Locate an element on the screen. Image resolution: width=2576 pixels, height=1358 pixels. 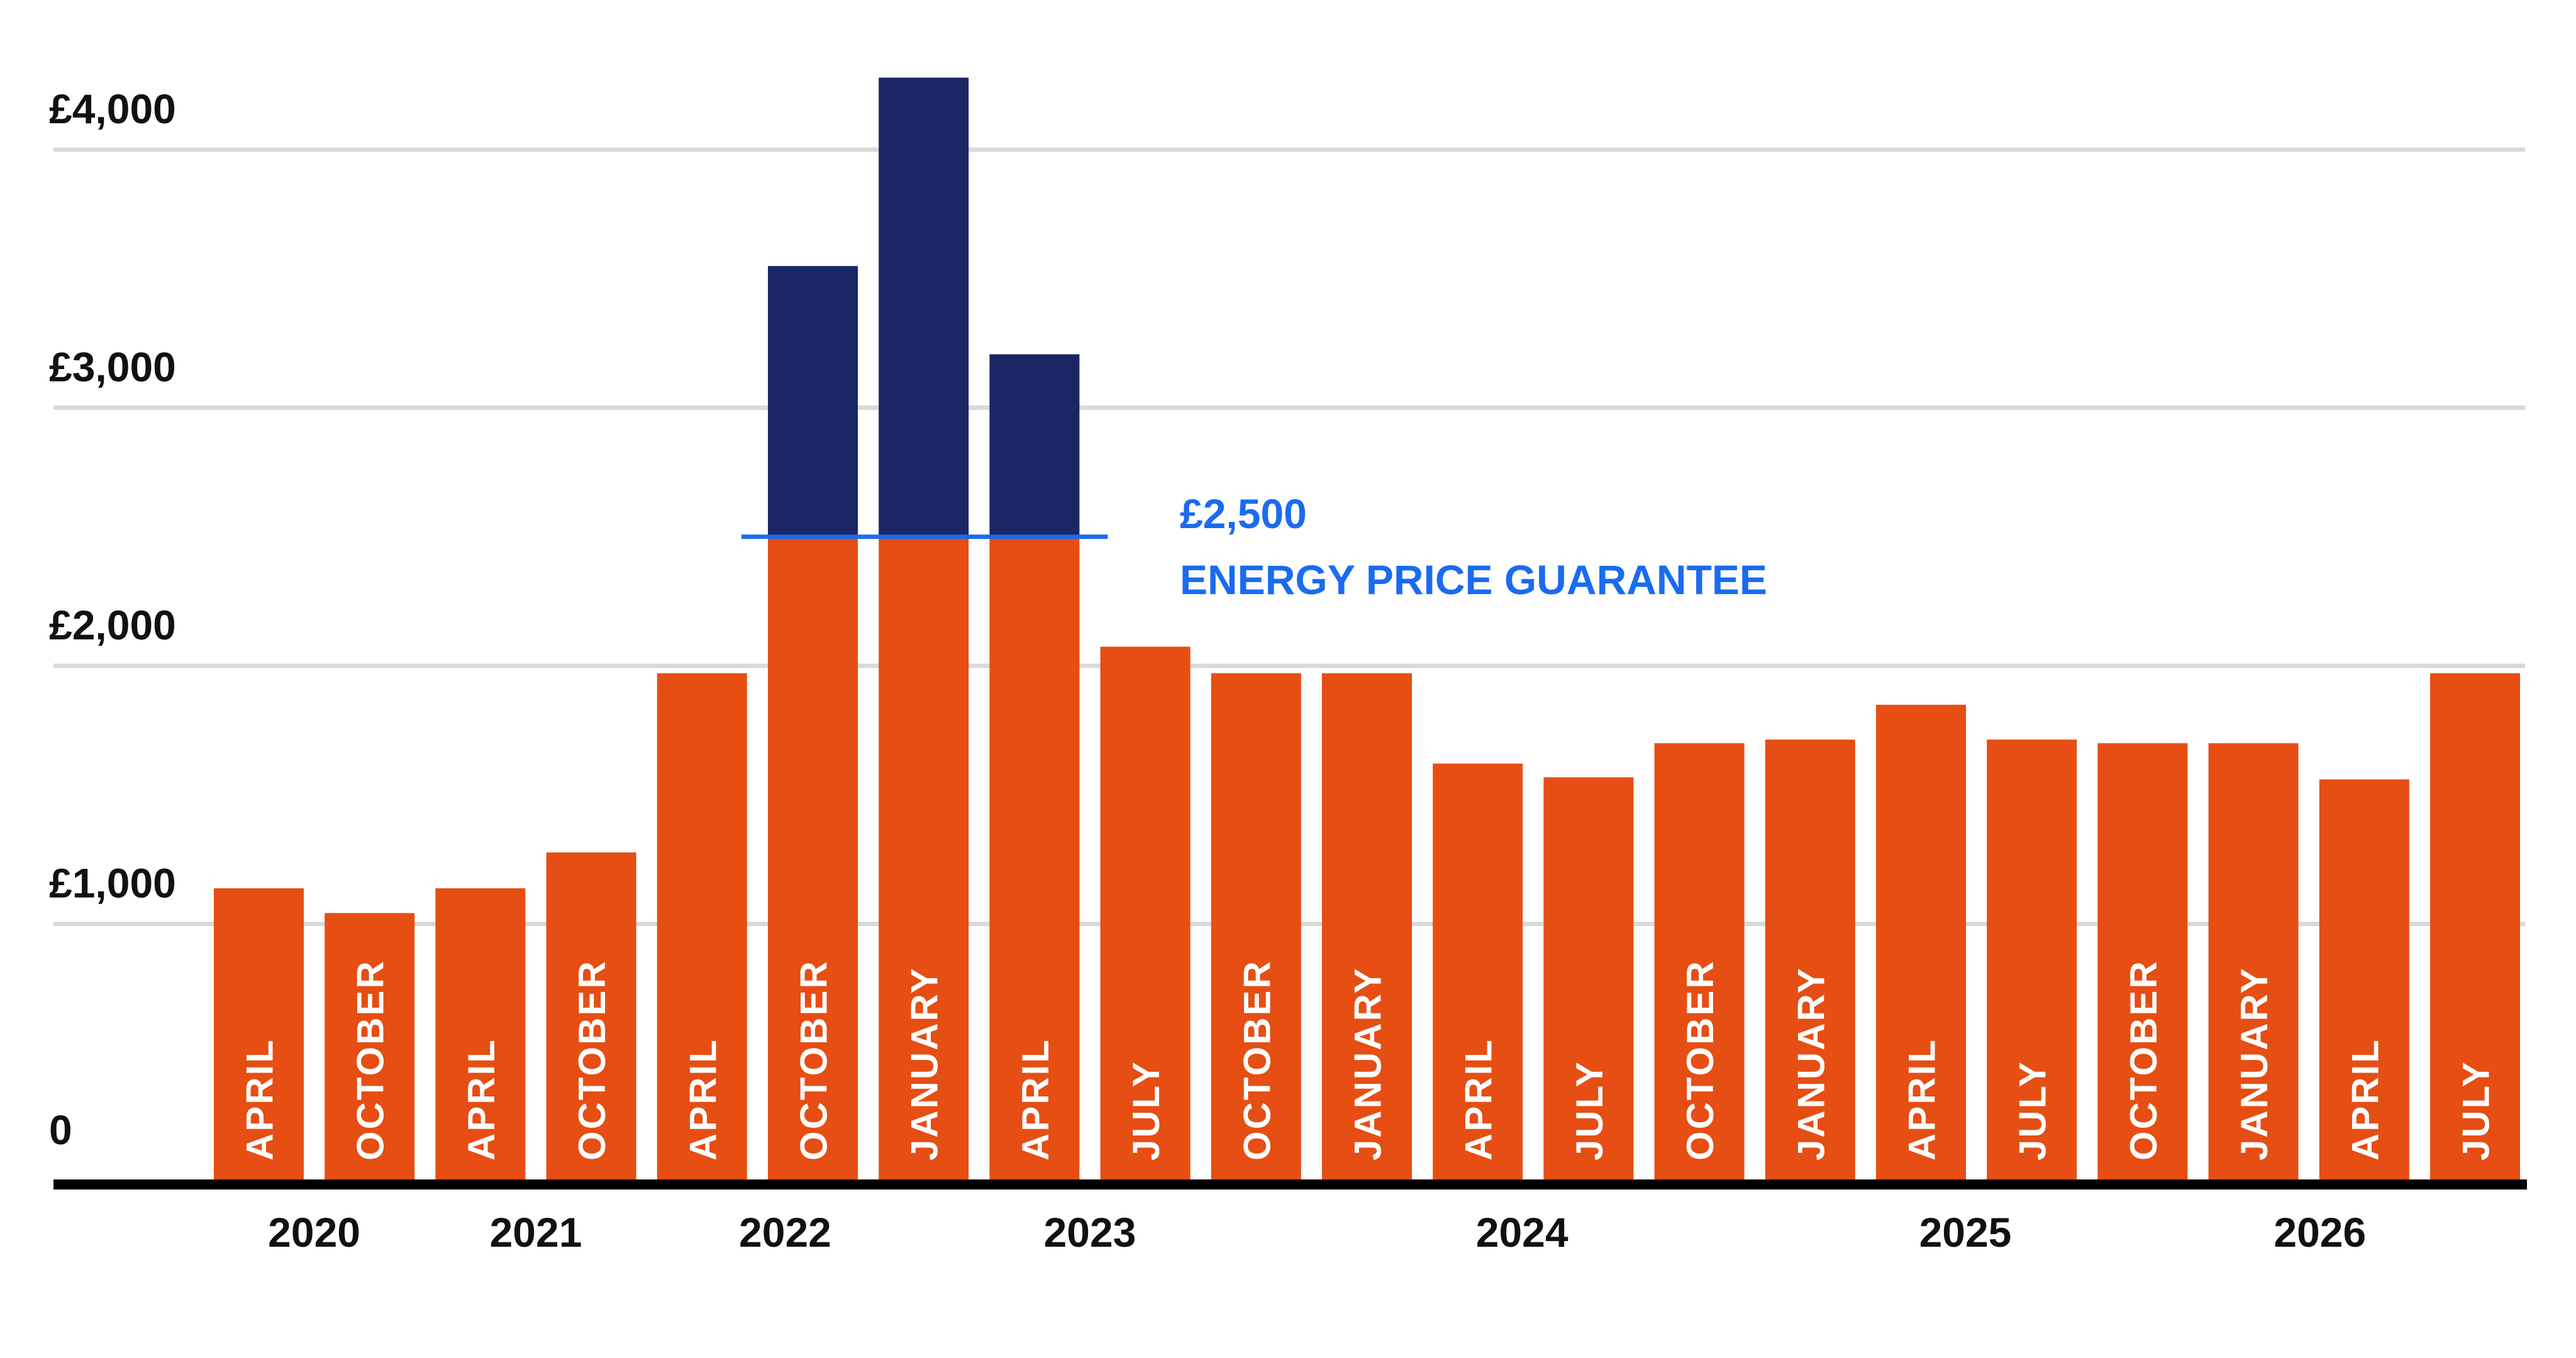
year-labels: 2020 2021 2022 2023 2024 2025 2026 is located at coordinates (1317, 1232).